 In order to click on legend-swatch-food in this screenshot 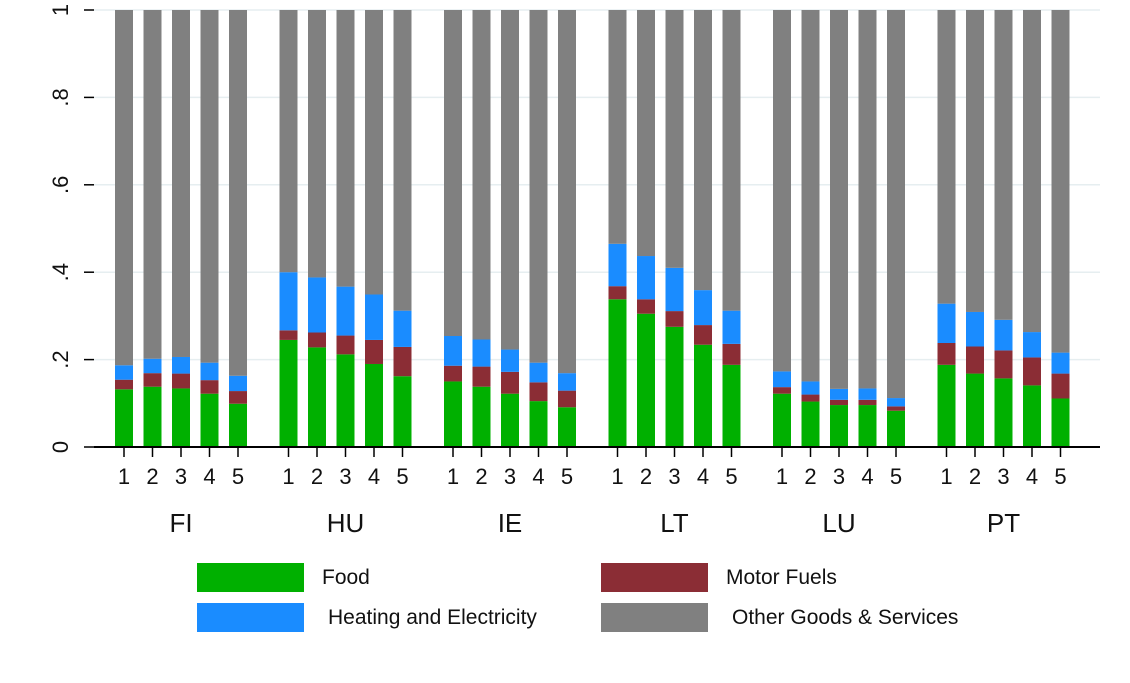, I will do `click(250, 577)`.